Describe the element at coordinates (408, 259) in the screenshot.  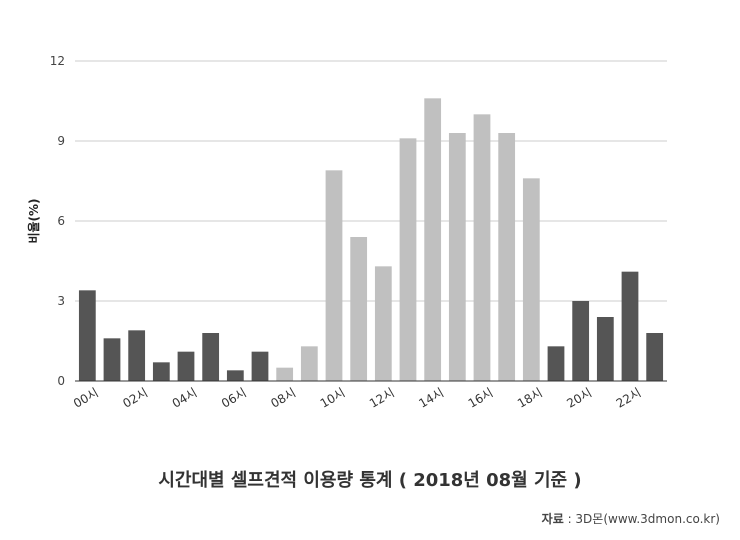
I see `bar-13시` at that location.